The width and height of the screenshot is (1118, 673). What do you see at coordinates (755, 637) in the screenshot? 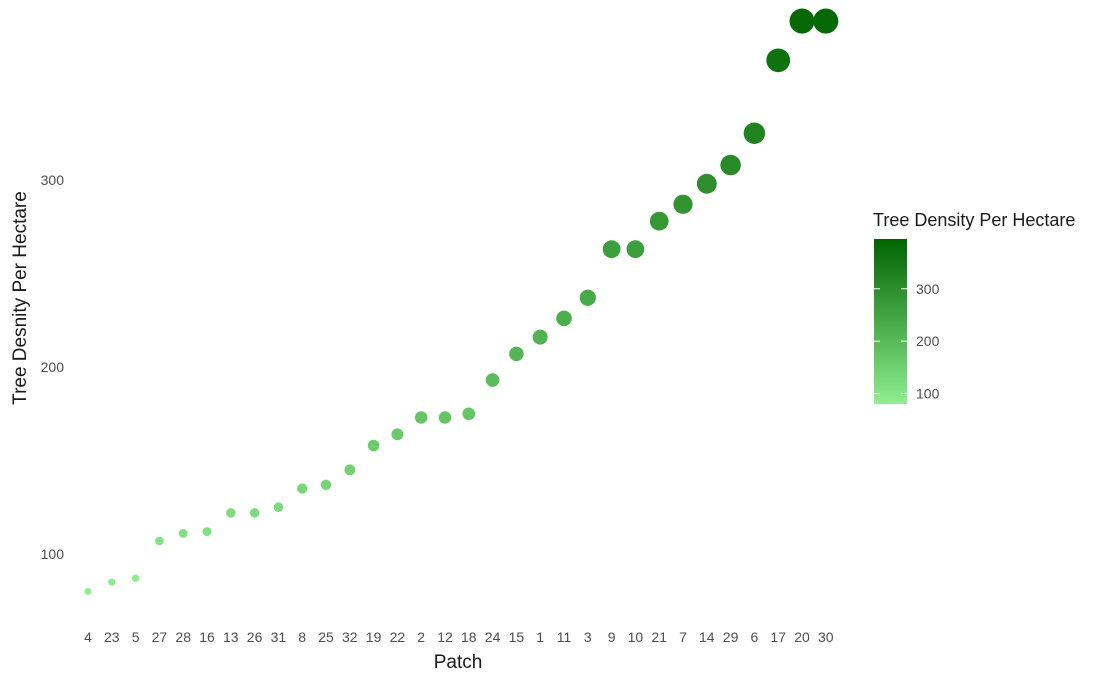
I see `x-tick-label: 6` at bounding box center [755, 637].